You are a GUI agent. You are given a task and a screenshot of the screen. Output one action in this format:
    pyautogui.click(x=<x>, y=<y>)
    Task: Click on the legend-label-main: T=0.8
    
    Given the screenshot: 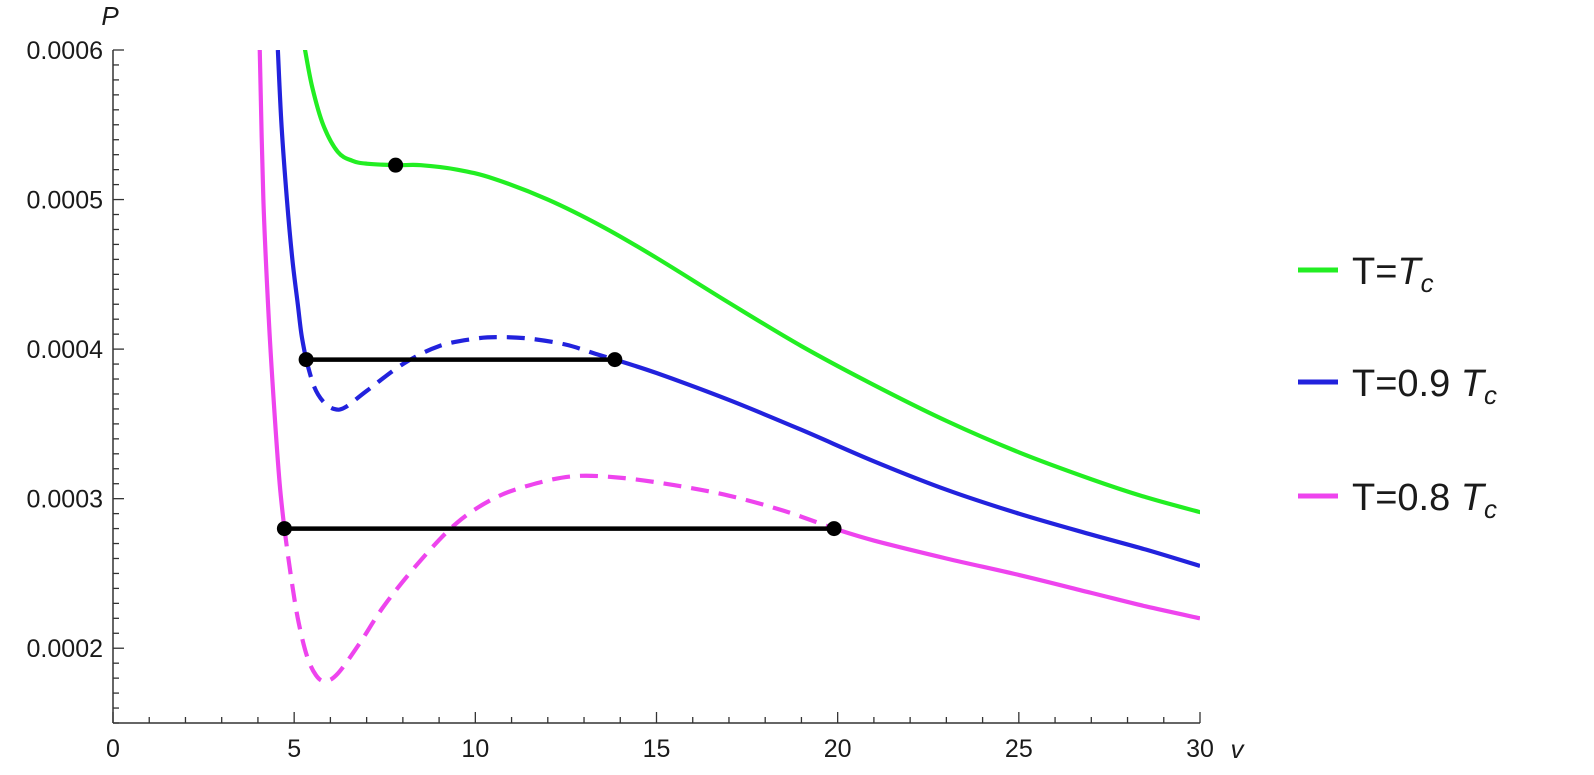 What is the action you would take?
    pyautogui.click(x=1406, y=498)
    